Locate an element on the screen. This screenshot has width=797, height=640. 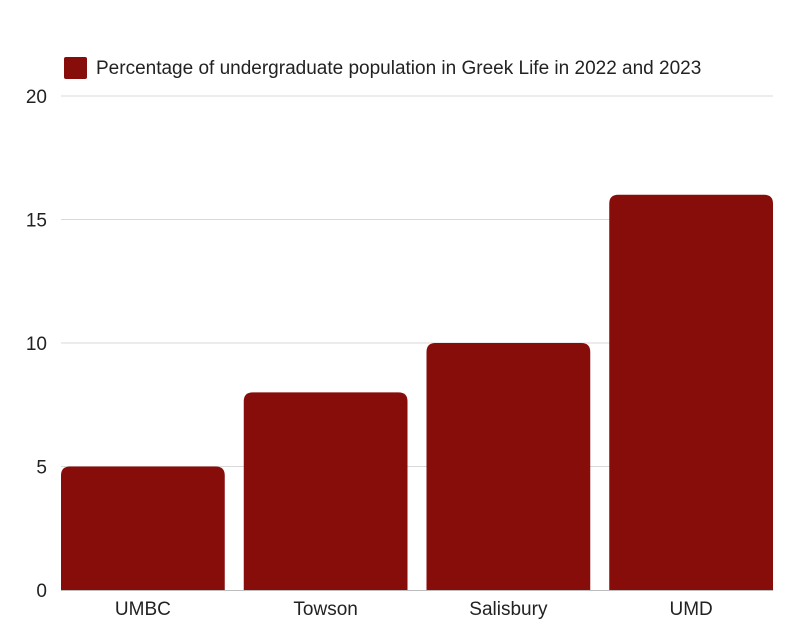
y-tick-label: 15 is located at coordinates (36, 221).